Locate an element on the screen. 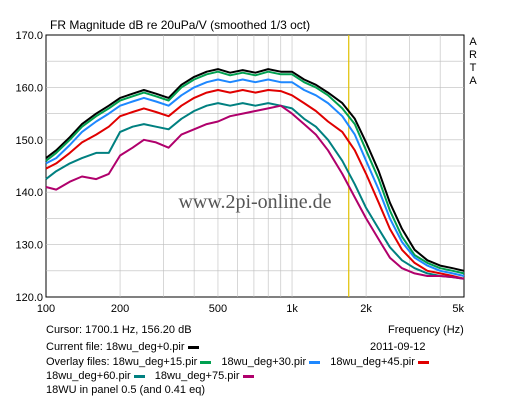 The height and width of the screenshot is (400, 512). overlay-files-line-2: 18wu_deg+60.pir 18wu_deg+75.pir is located at coordinates (153, 376).